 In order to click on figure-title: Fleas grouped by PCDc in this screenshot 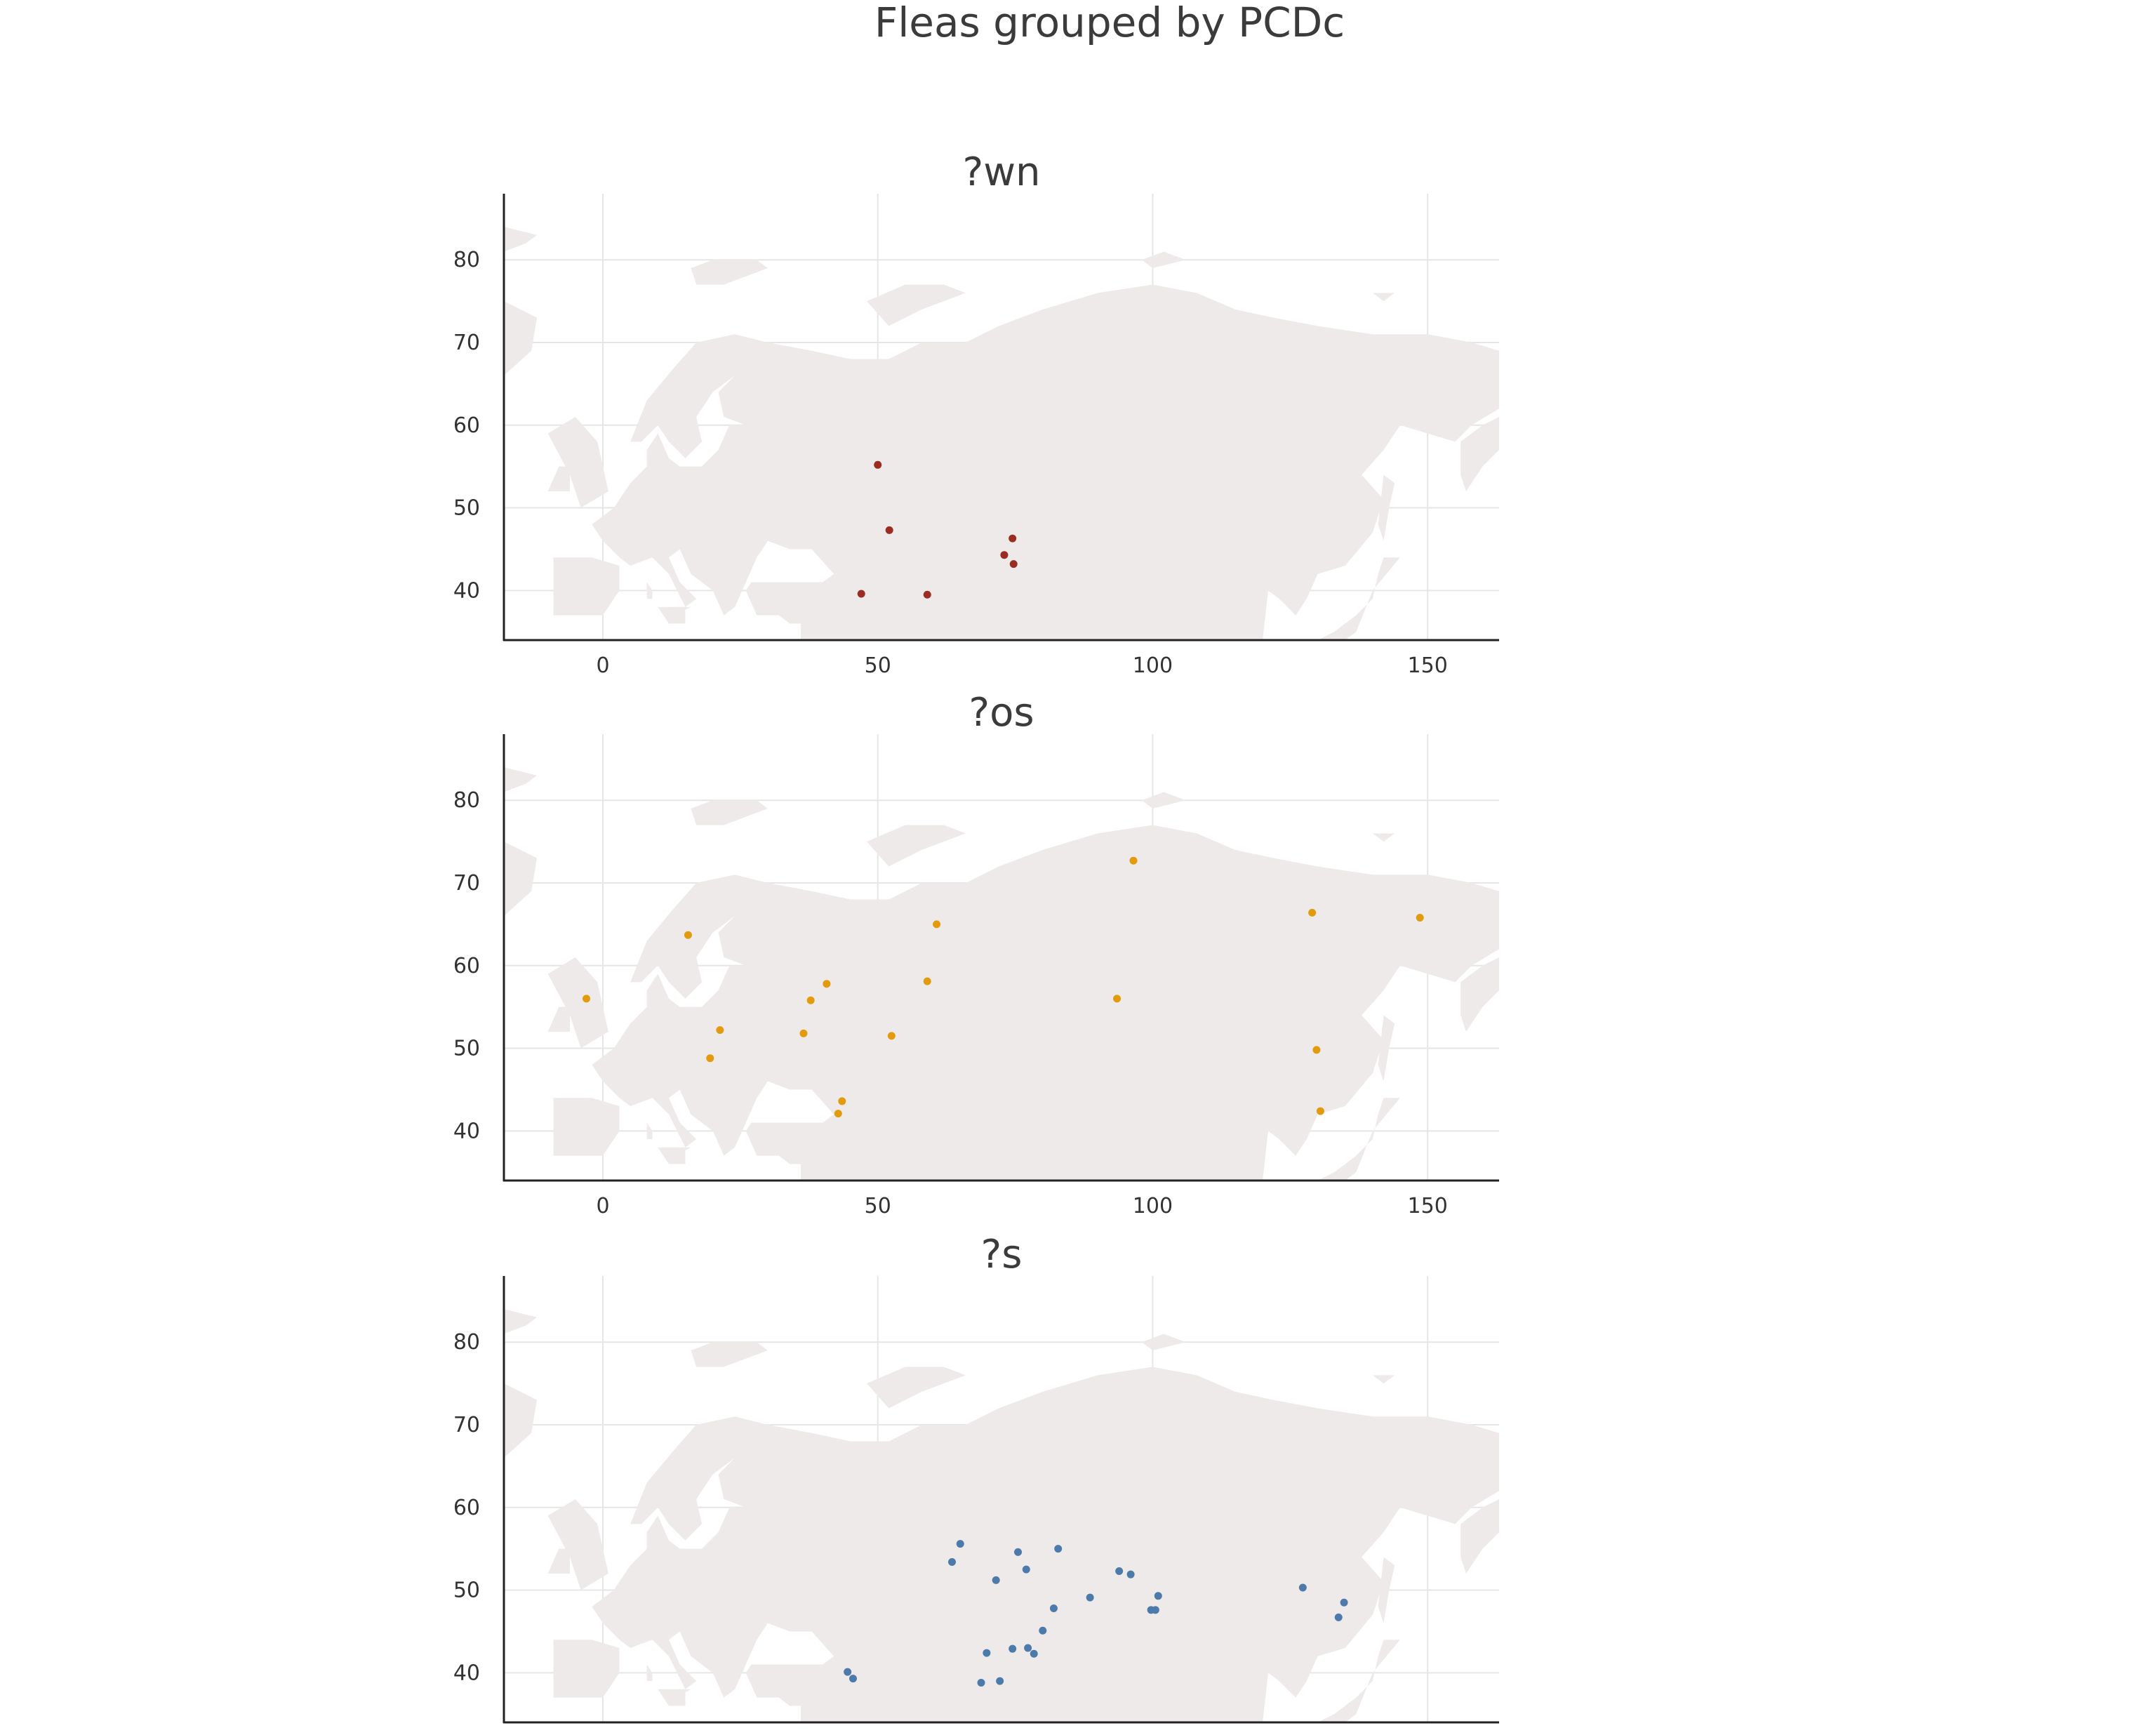, I will do `click(1109, 23)`.